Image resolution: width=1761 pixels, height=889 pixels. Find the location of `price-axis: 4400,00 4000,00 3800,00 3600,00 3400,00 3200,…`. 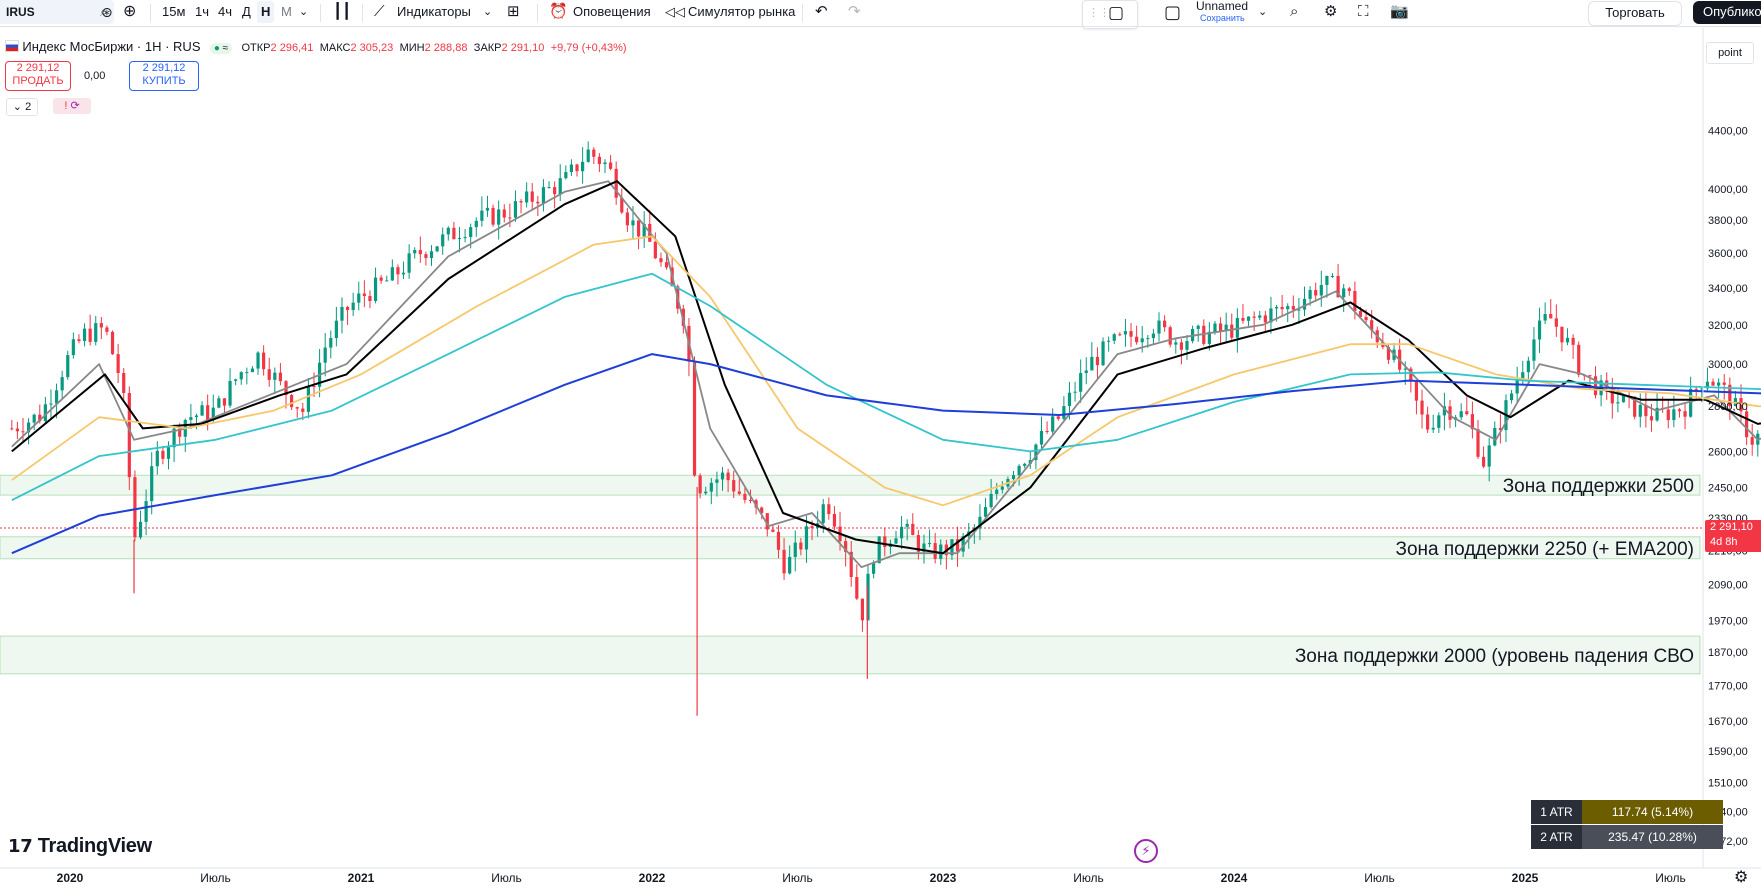

price-axis: 4400,00 4000,00 3800,00 3600,00 3400,00 3200,… is located at coordinates (1725, 448).